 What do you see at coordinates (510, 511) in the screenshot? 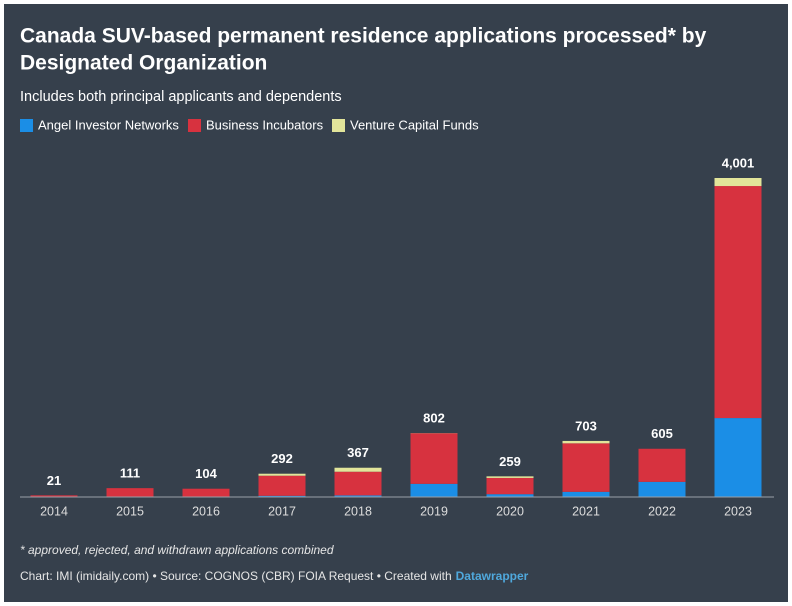
I see `x-tick-label: 2020` at bounding box center [510, 511].